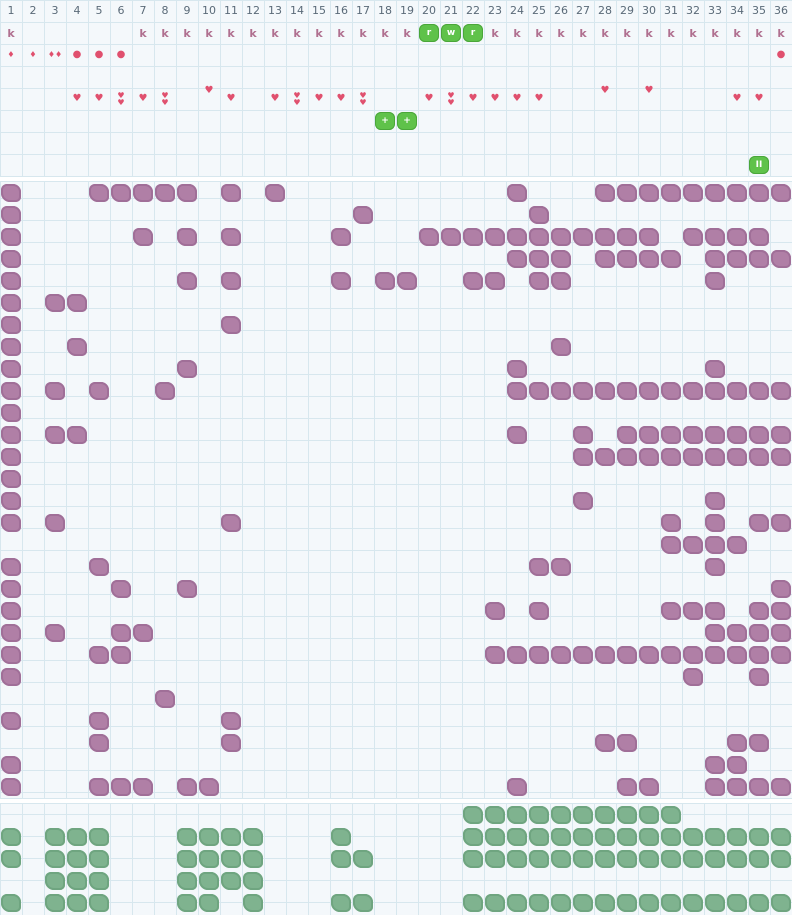 The height and width of the screenshot is (915, 792). I want to click on header-cell: ●, so click(121, 55).